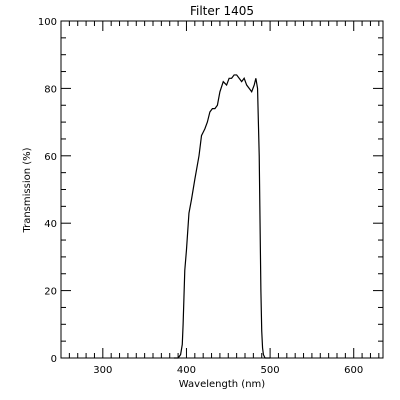 The image size is (400, 400). Describe the element at coordinates (102, 370) in the screenshot. I see `x-tick-label: 300` at that location.